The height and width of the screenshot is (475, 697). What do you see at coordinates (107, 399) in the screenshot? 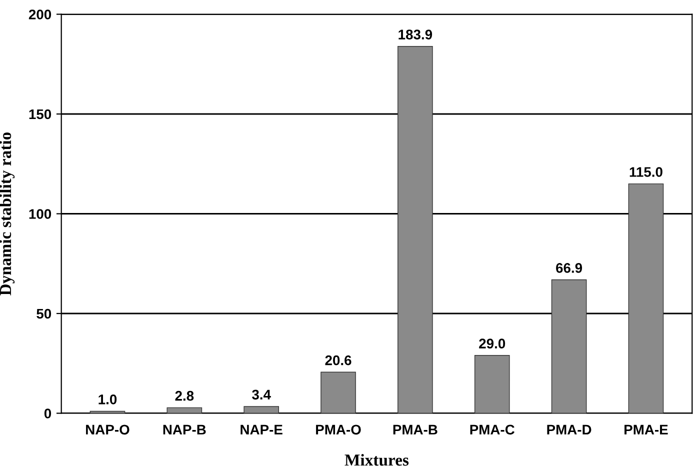
I see `data-label: 1.0` at bounding box center [107, 399].